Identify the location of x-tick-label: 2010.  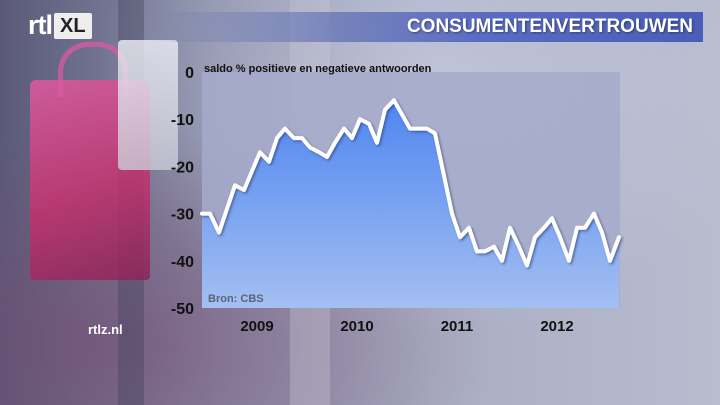
(356, 326).